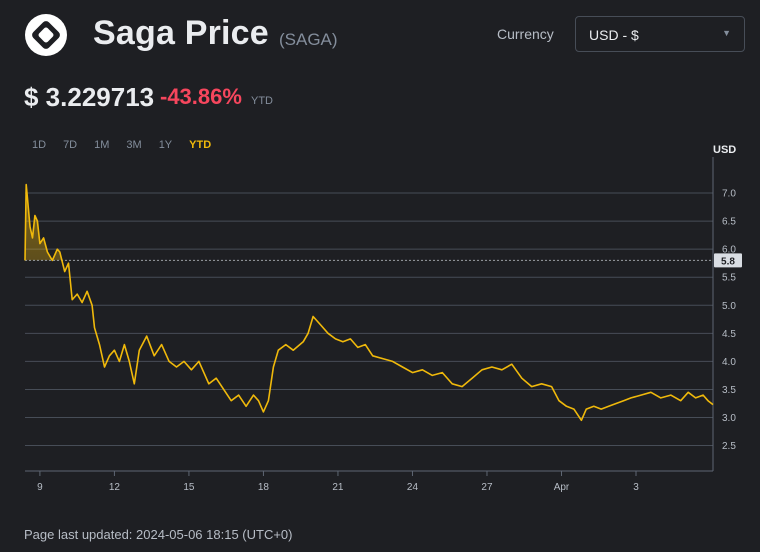 The width and height of the screenshot is (760, 552). What do you see at coordinates (487, 487) in the screenshot?
I see `x-tick-label: 27` at bounding box center [487, 487].